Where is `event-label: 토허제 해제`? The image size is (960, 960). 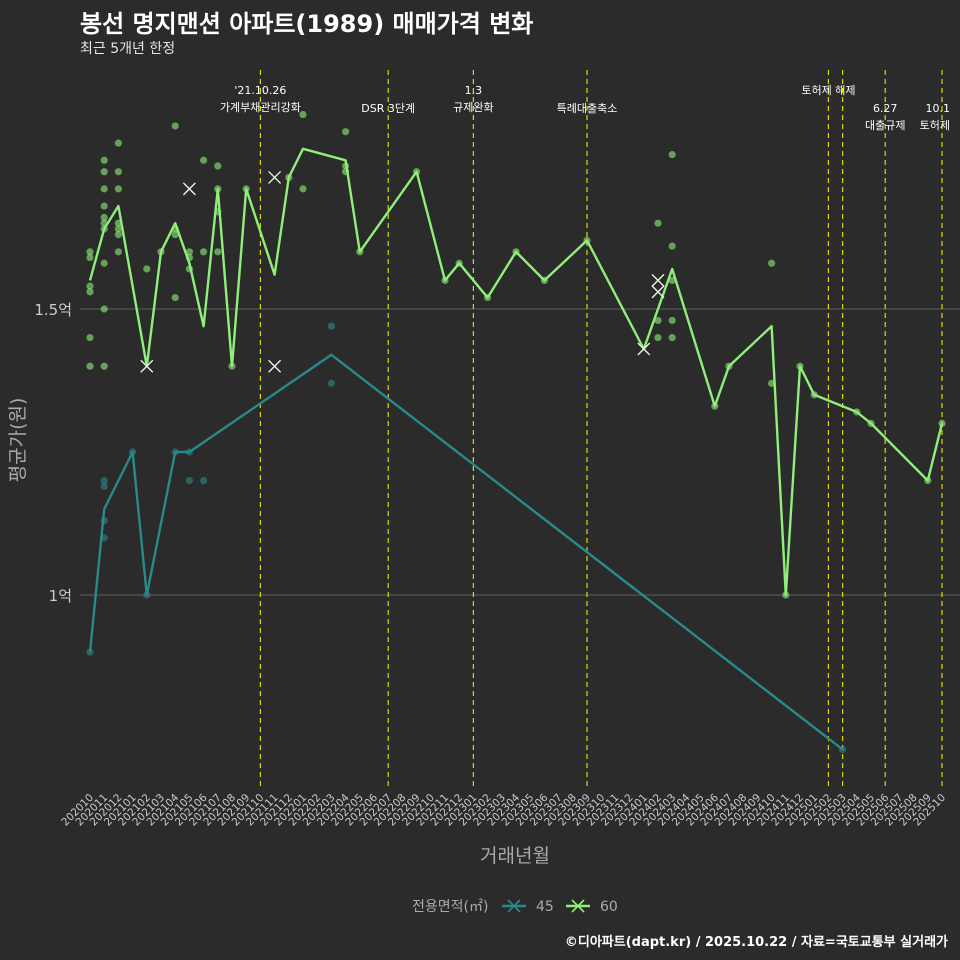 event-label: 토허제 해제 is located at coordinates (828, 90).